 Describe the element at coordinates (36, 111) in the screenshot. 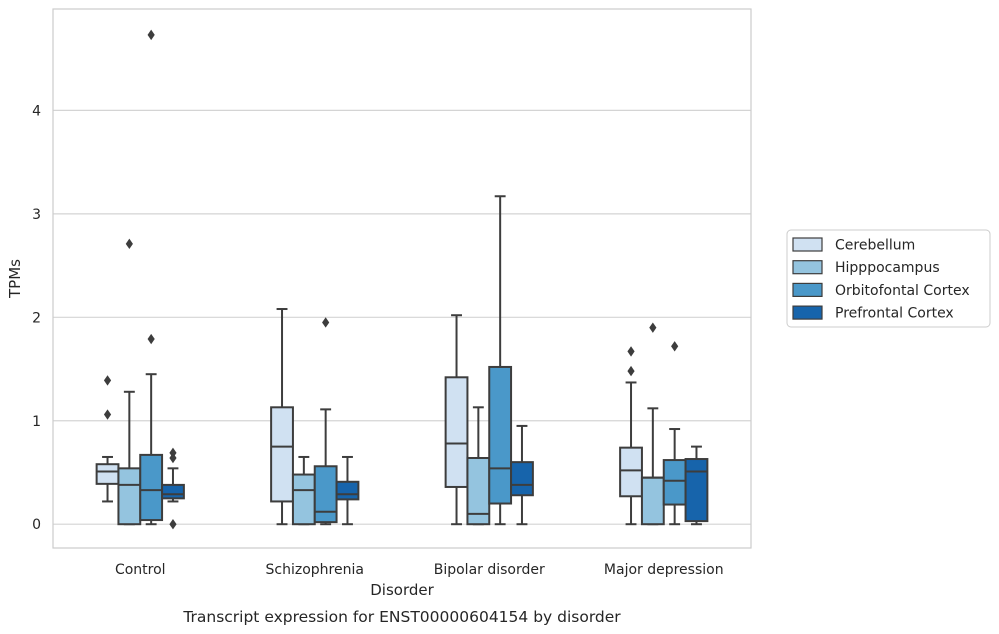

I see `y-tick-label: 4` at that location.